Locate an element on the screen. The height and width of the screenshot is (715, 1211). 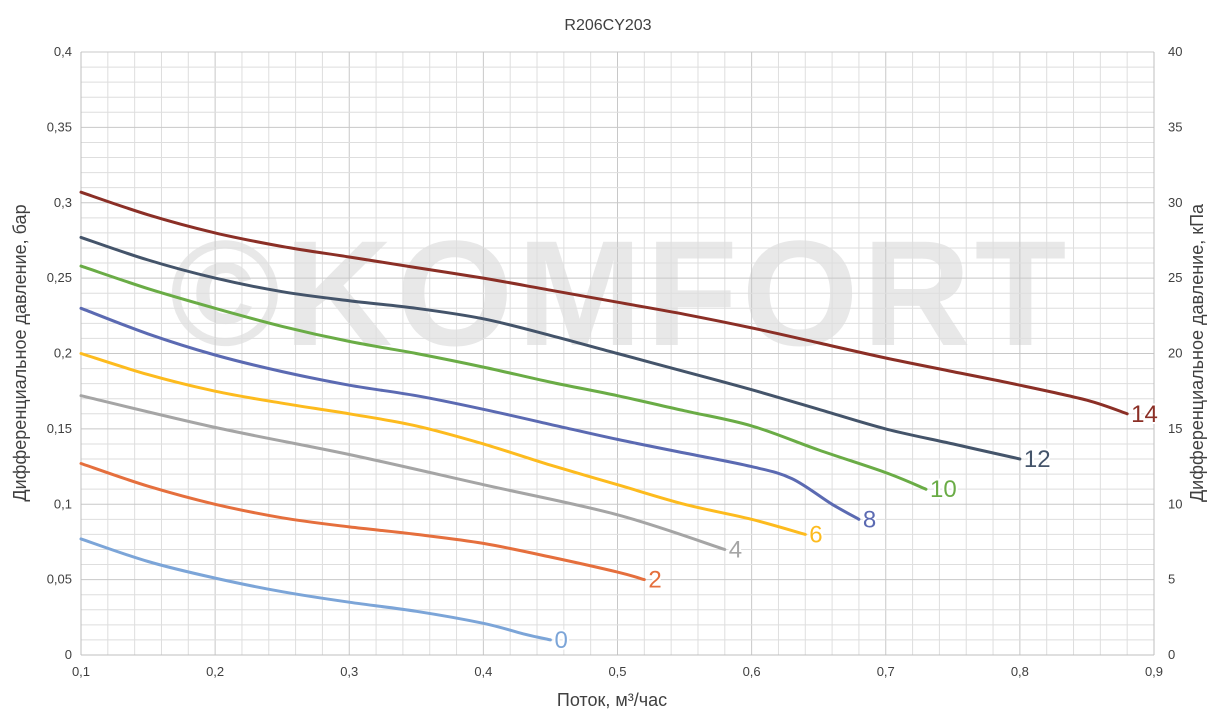
y2-tick-label: 0 is located at coordinates (1171, 654).